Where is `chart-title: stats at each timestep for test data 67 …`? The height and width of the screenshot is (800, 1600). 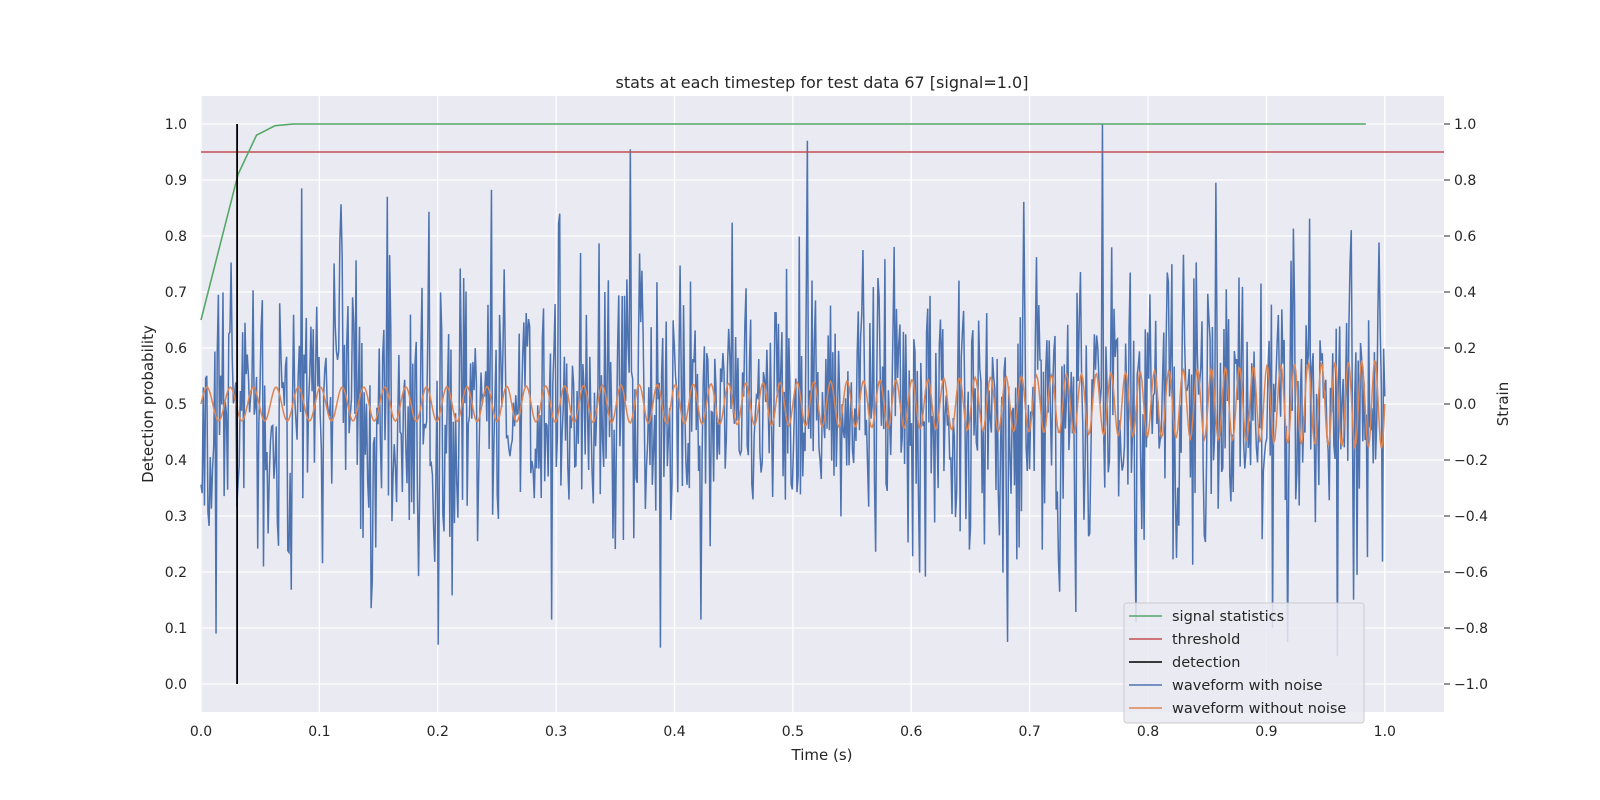
chart-title: stats at each timestep for test data 67 … is located at coordinates (822, 82).